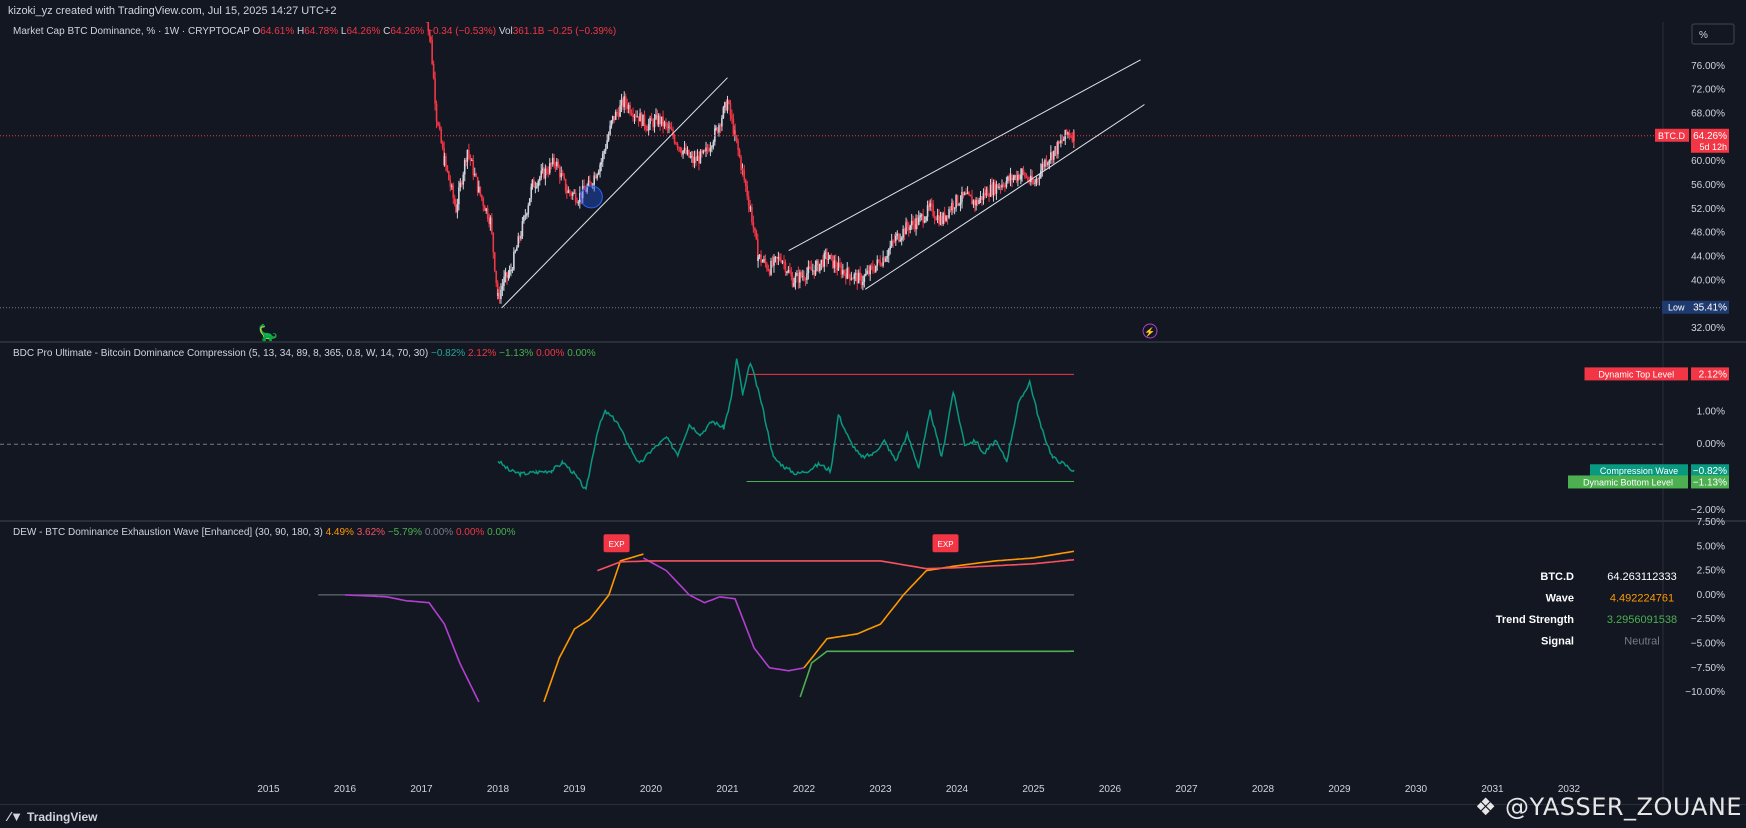 This screenshot has height=828, width=1746. Describe the element at coordinates (1710, 471) in the screenshot. I see `bdc-label-value: −0.82%` at that location.